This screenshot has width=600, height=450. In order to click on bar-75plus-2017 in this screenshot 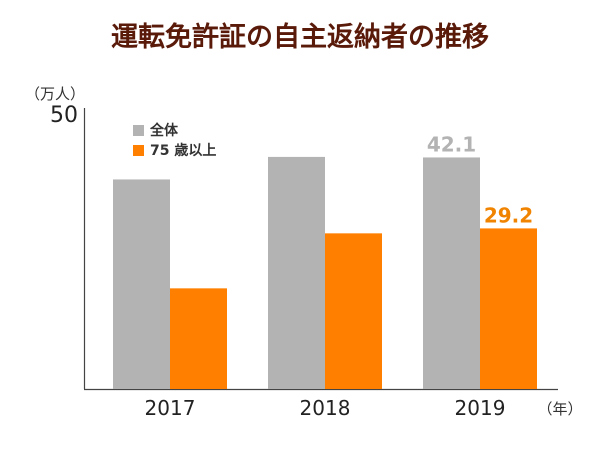, I will do `click(198, 338)`.